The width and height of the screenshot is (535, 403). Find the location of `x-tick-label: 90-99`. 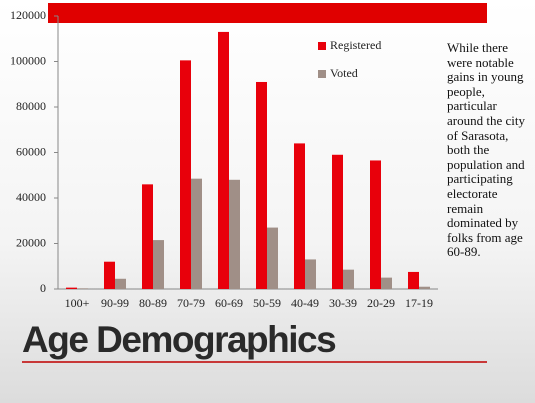

x-tick-label: 90-99 is located at coordinates (115, 303).